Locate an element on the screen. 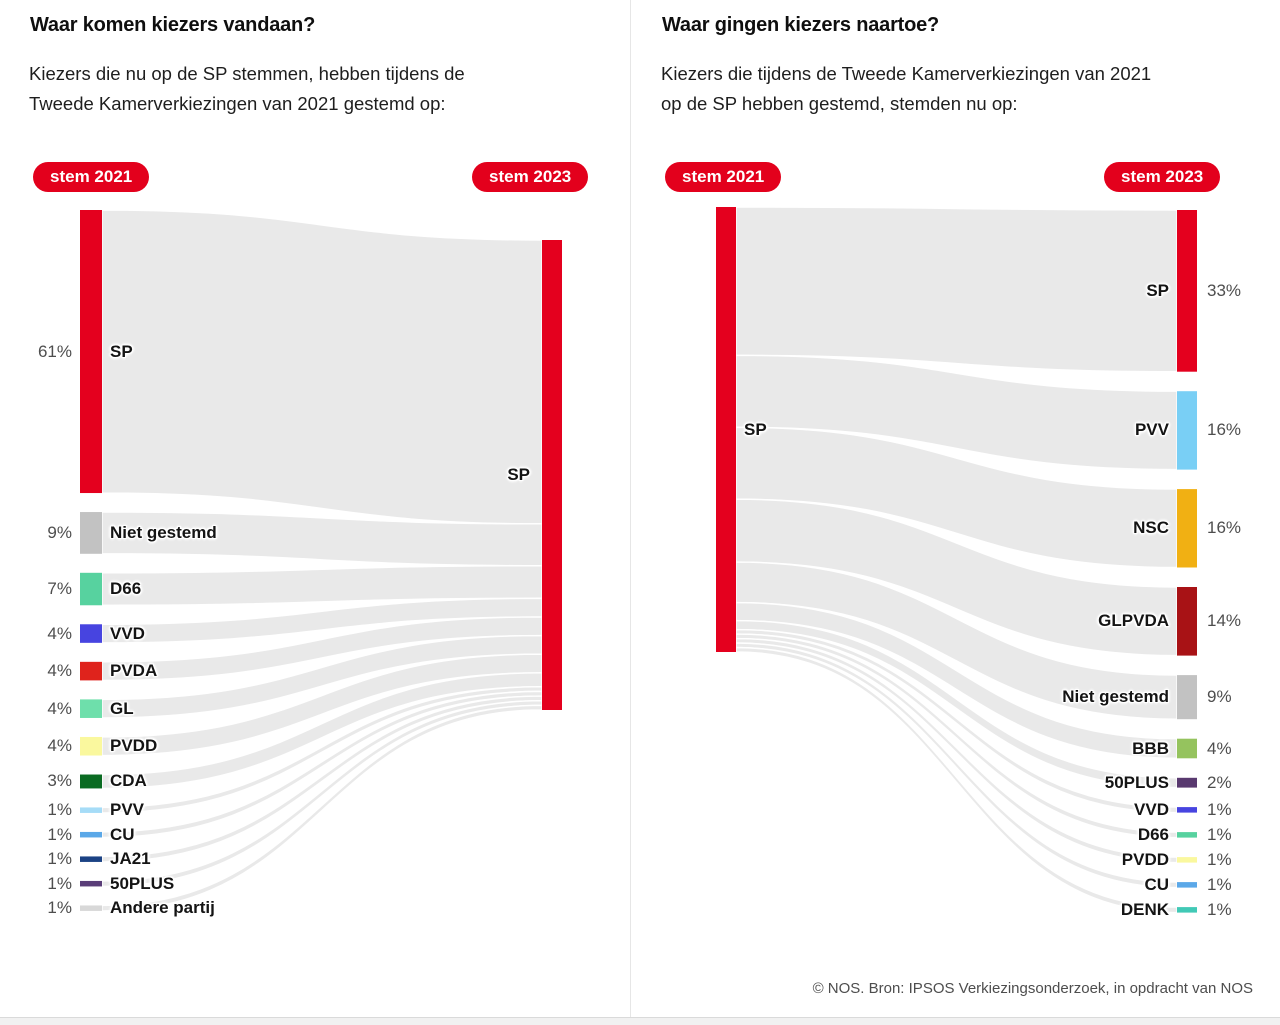  party-node-label: PVDA is located at coordinates (134, 671).